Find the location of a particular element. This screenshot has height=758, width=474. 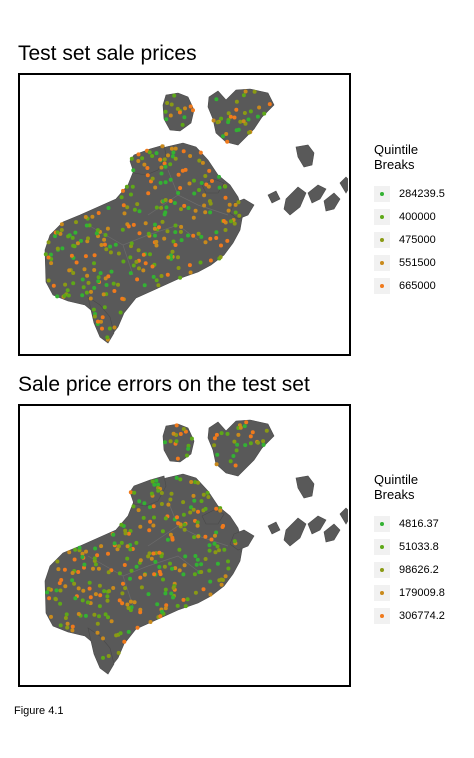

map-title: Sale price errors on the test set is located at coordinates (164, 384).